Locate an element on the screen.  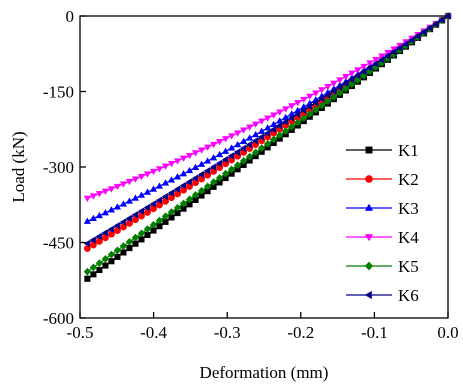
x-tick-label: -0.5 is located at coordinates (80, 332).